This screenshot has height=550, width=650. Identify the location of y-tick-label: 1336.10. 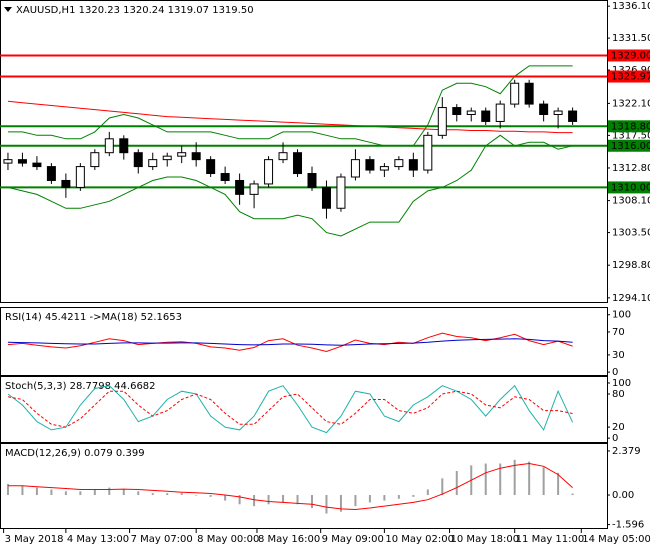
(631, 6).